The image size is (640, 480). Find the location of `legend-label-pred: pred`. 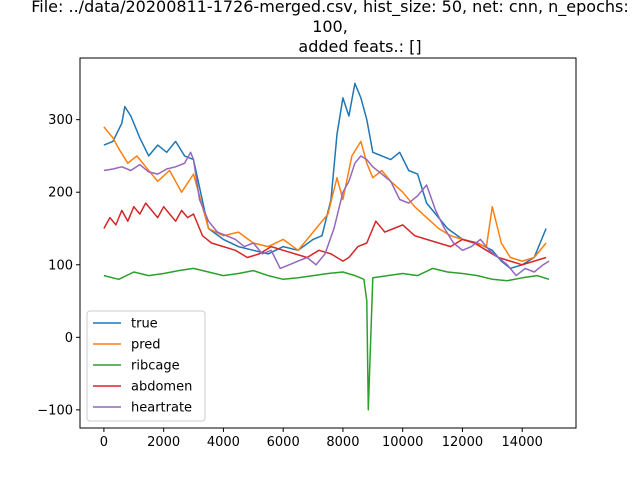

legend-label-pred: pred is located at coordinates (146, 345).